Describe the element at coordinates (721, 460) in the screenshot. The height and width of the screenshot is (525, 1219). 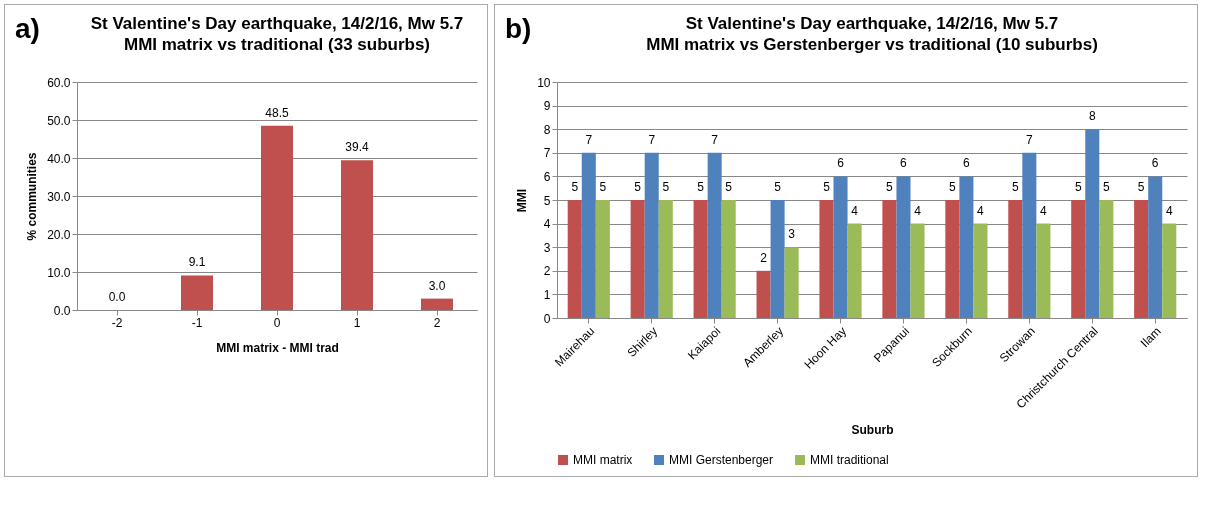
I see `legend-label: MMI Gerstenberger` at that location.